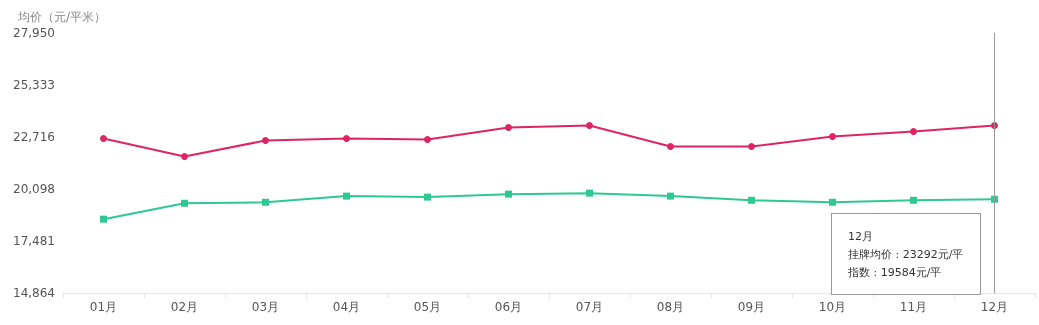 Image resolution: width=1039 pixels, height=325 pixels. I want to click on y-tick-label: 22,716, so click(34, 136).